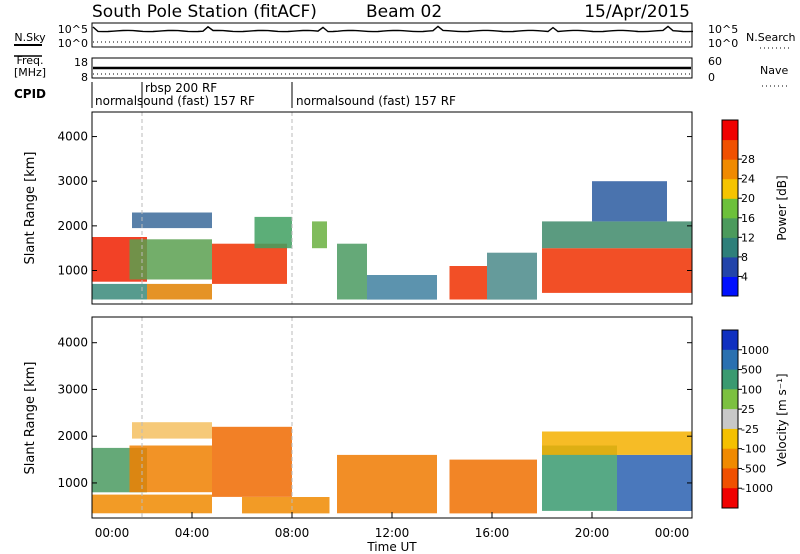 This screenshot has width=800, height=554. Describe the element at coordinates (492, 533) in the screenshot. I see `xtick-label-4: 16:00` at that location.